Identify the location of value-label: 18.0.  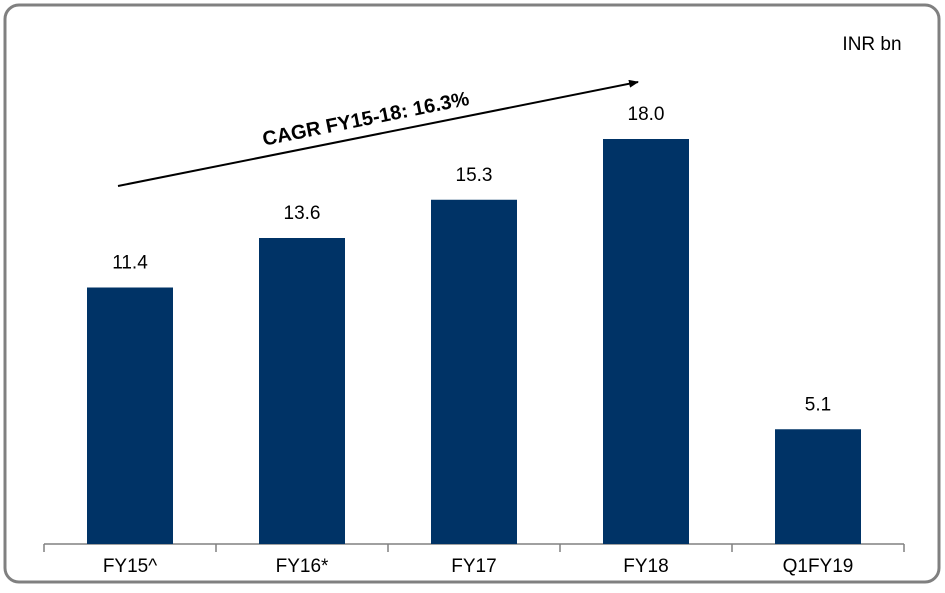
(646, 114).